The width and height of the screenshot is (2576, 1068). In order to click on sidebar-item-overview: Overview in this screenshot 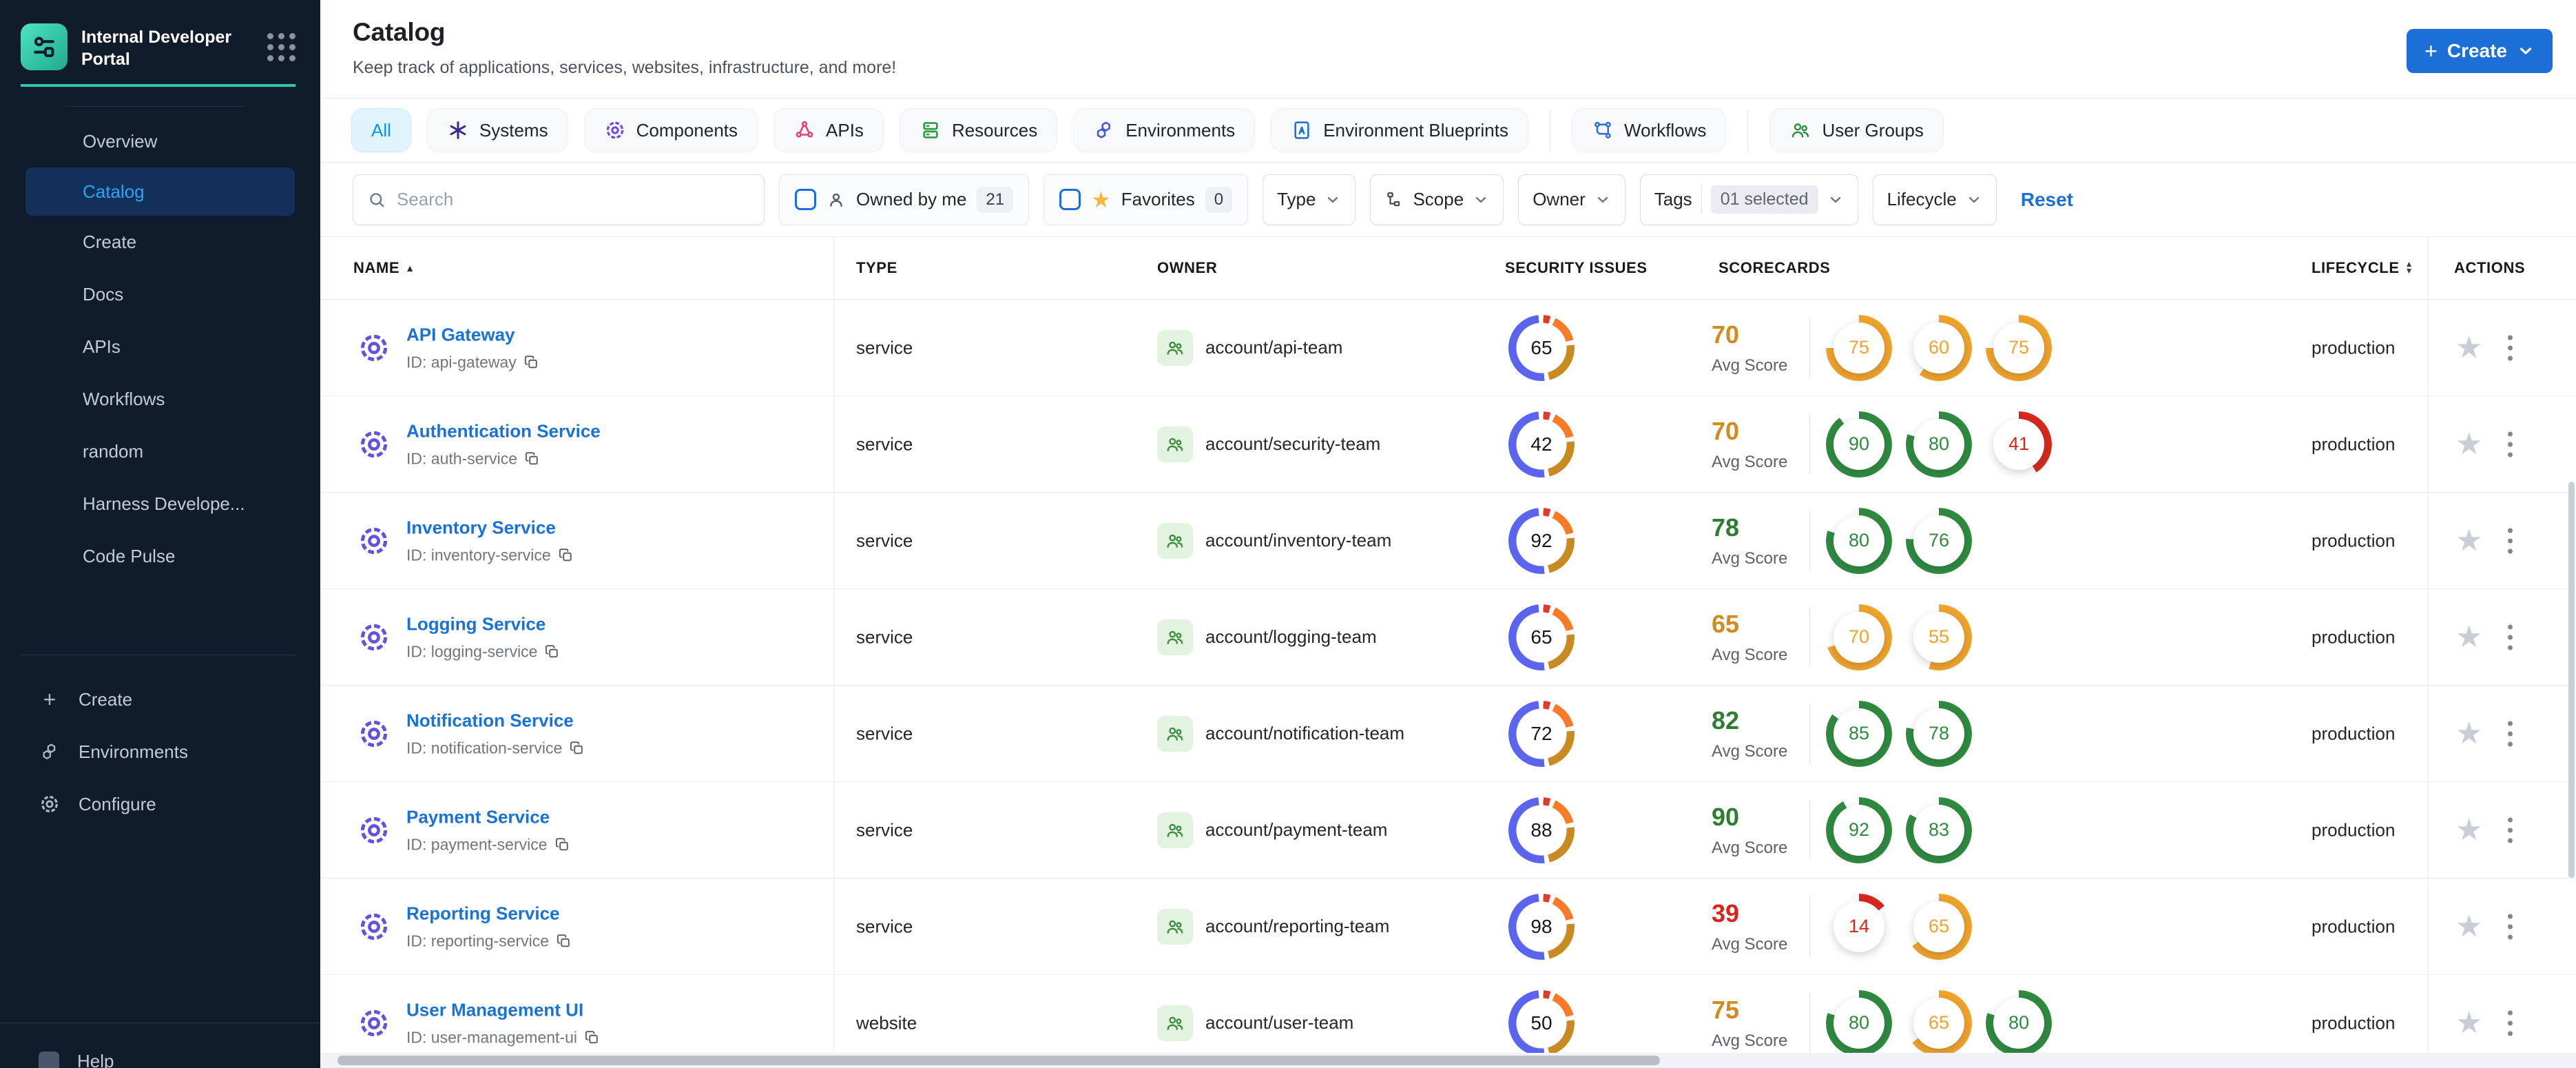, I will do `click(120, 141)`.